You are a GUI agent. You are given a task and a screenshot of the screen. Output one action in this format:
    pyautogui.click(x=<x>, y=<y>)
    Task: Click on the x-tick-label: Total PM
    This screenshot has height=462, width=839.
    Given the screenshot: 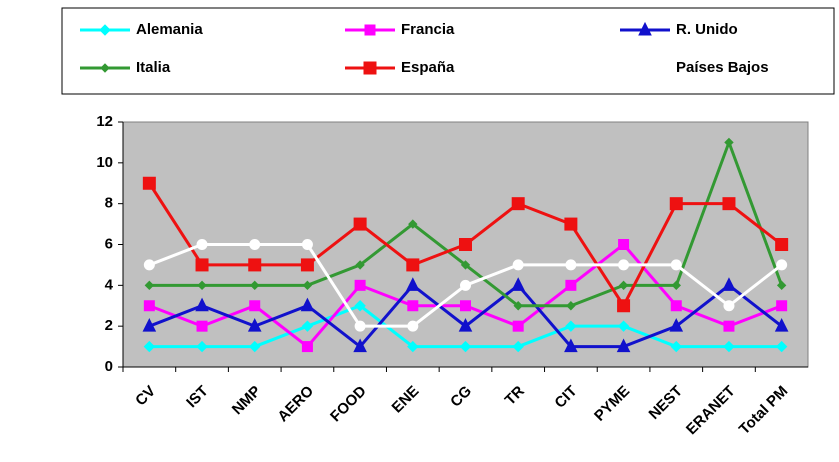 What is the action you would take?
    pyautogui.click(x=763, y=410)
    